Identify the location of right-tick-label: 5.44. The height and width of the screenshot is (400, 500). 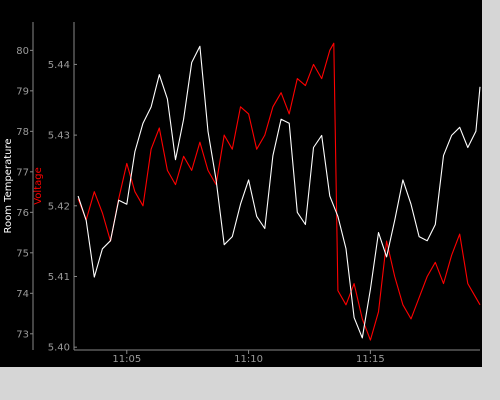
(59, 65).